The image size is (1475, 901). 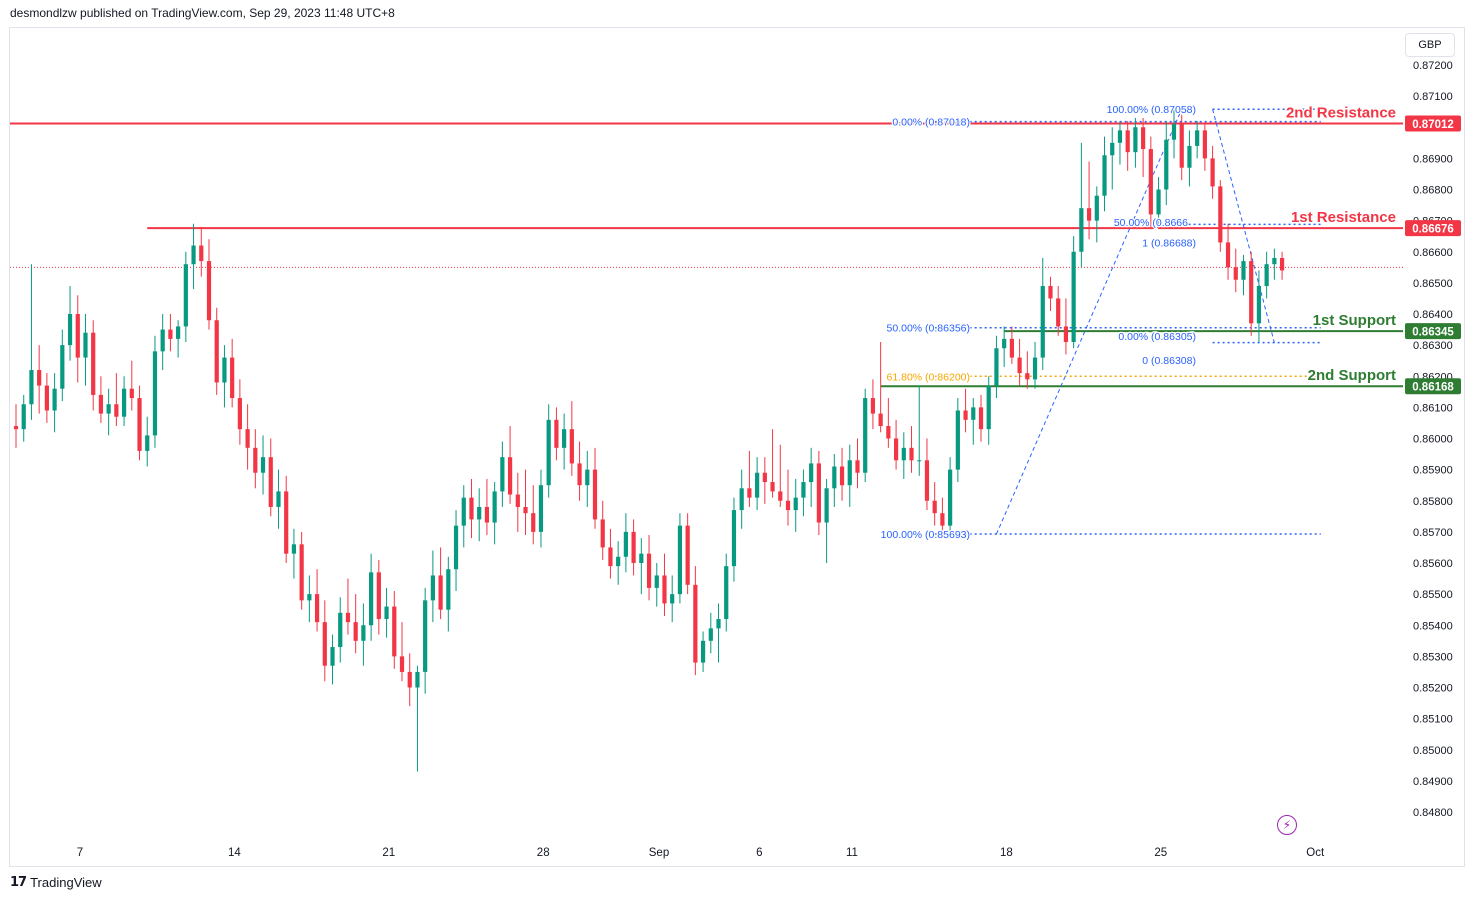 I want to click on x-tick-label: Sep, so click(x=659, y=853).